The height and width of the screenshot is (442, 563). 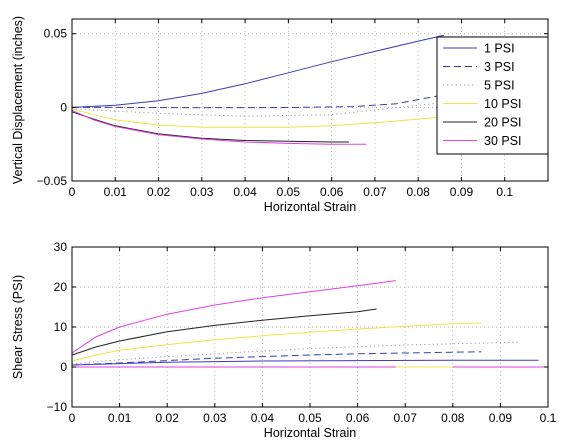 I want to click on top-y-tick-label: −0.05, so click(x=52, y=181).